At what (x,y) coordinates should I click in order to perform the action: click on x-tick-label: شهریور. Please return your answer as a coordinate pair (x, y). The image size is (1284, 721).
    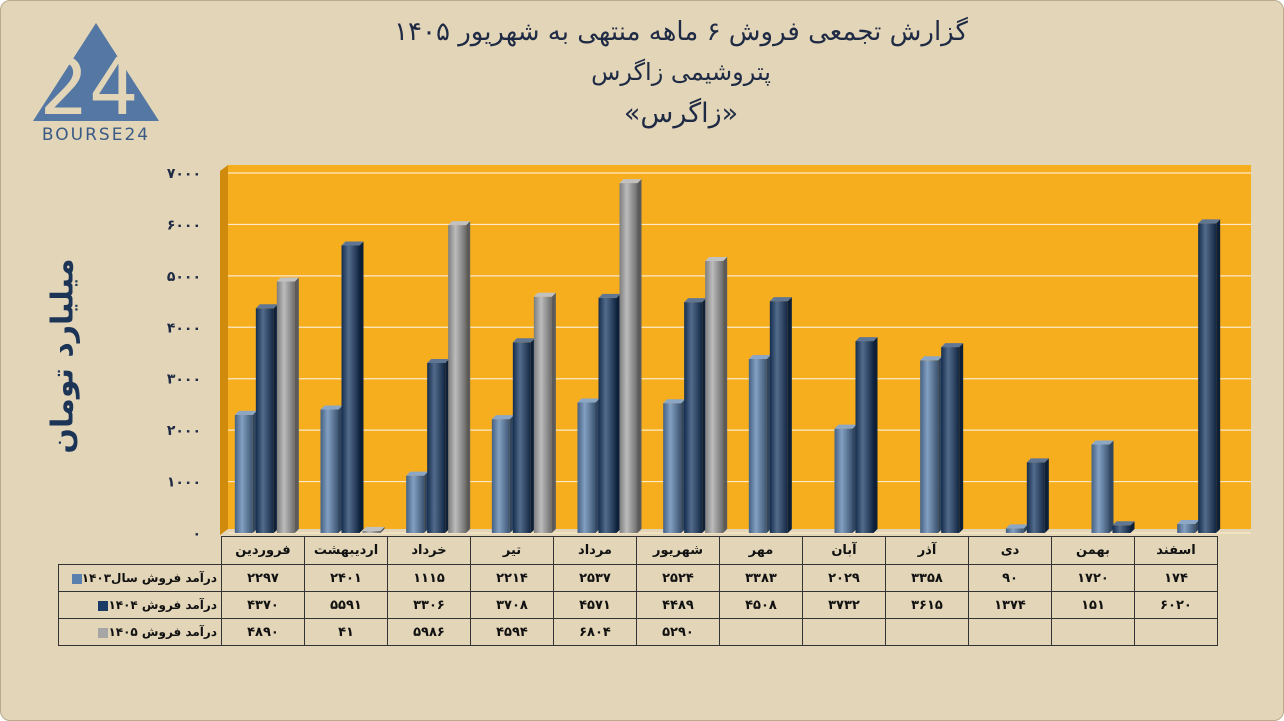
    Looking at the image, I should click on (678, 550).